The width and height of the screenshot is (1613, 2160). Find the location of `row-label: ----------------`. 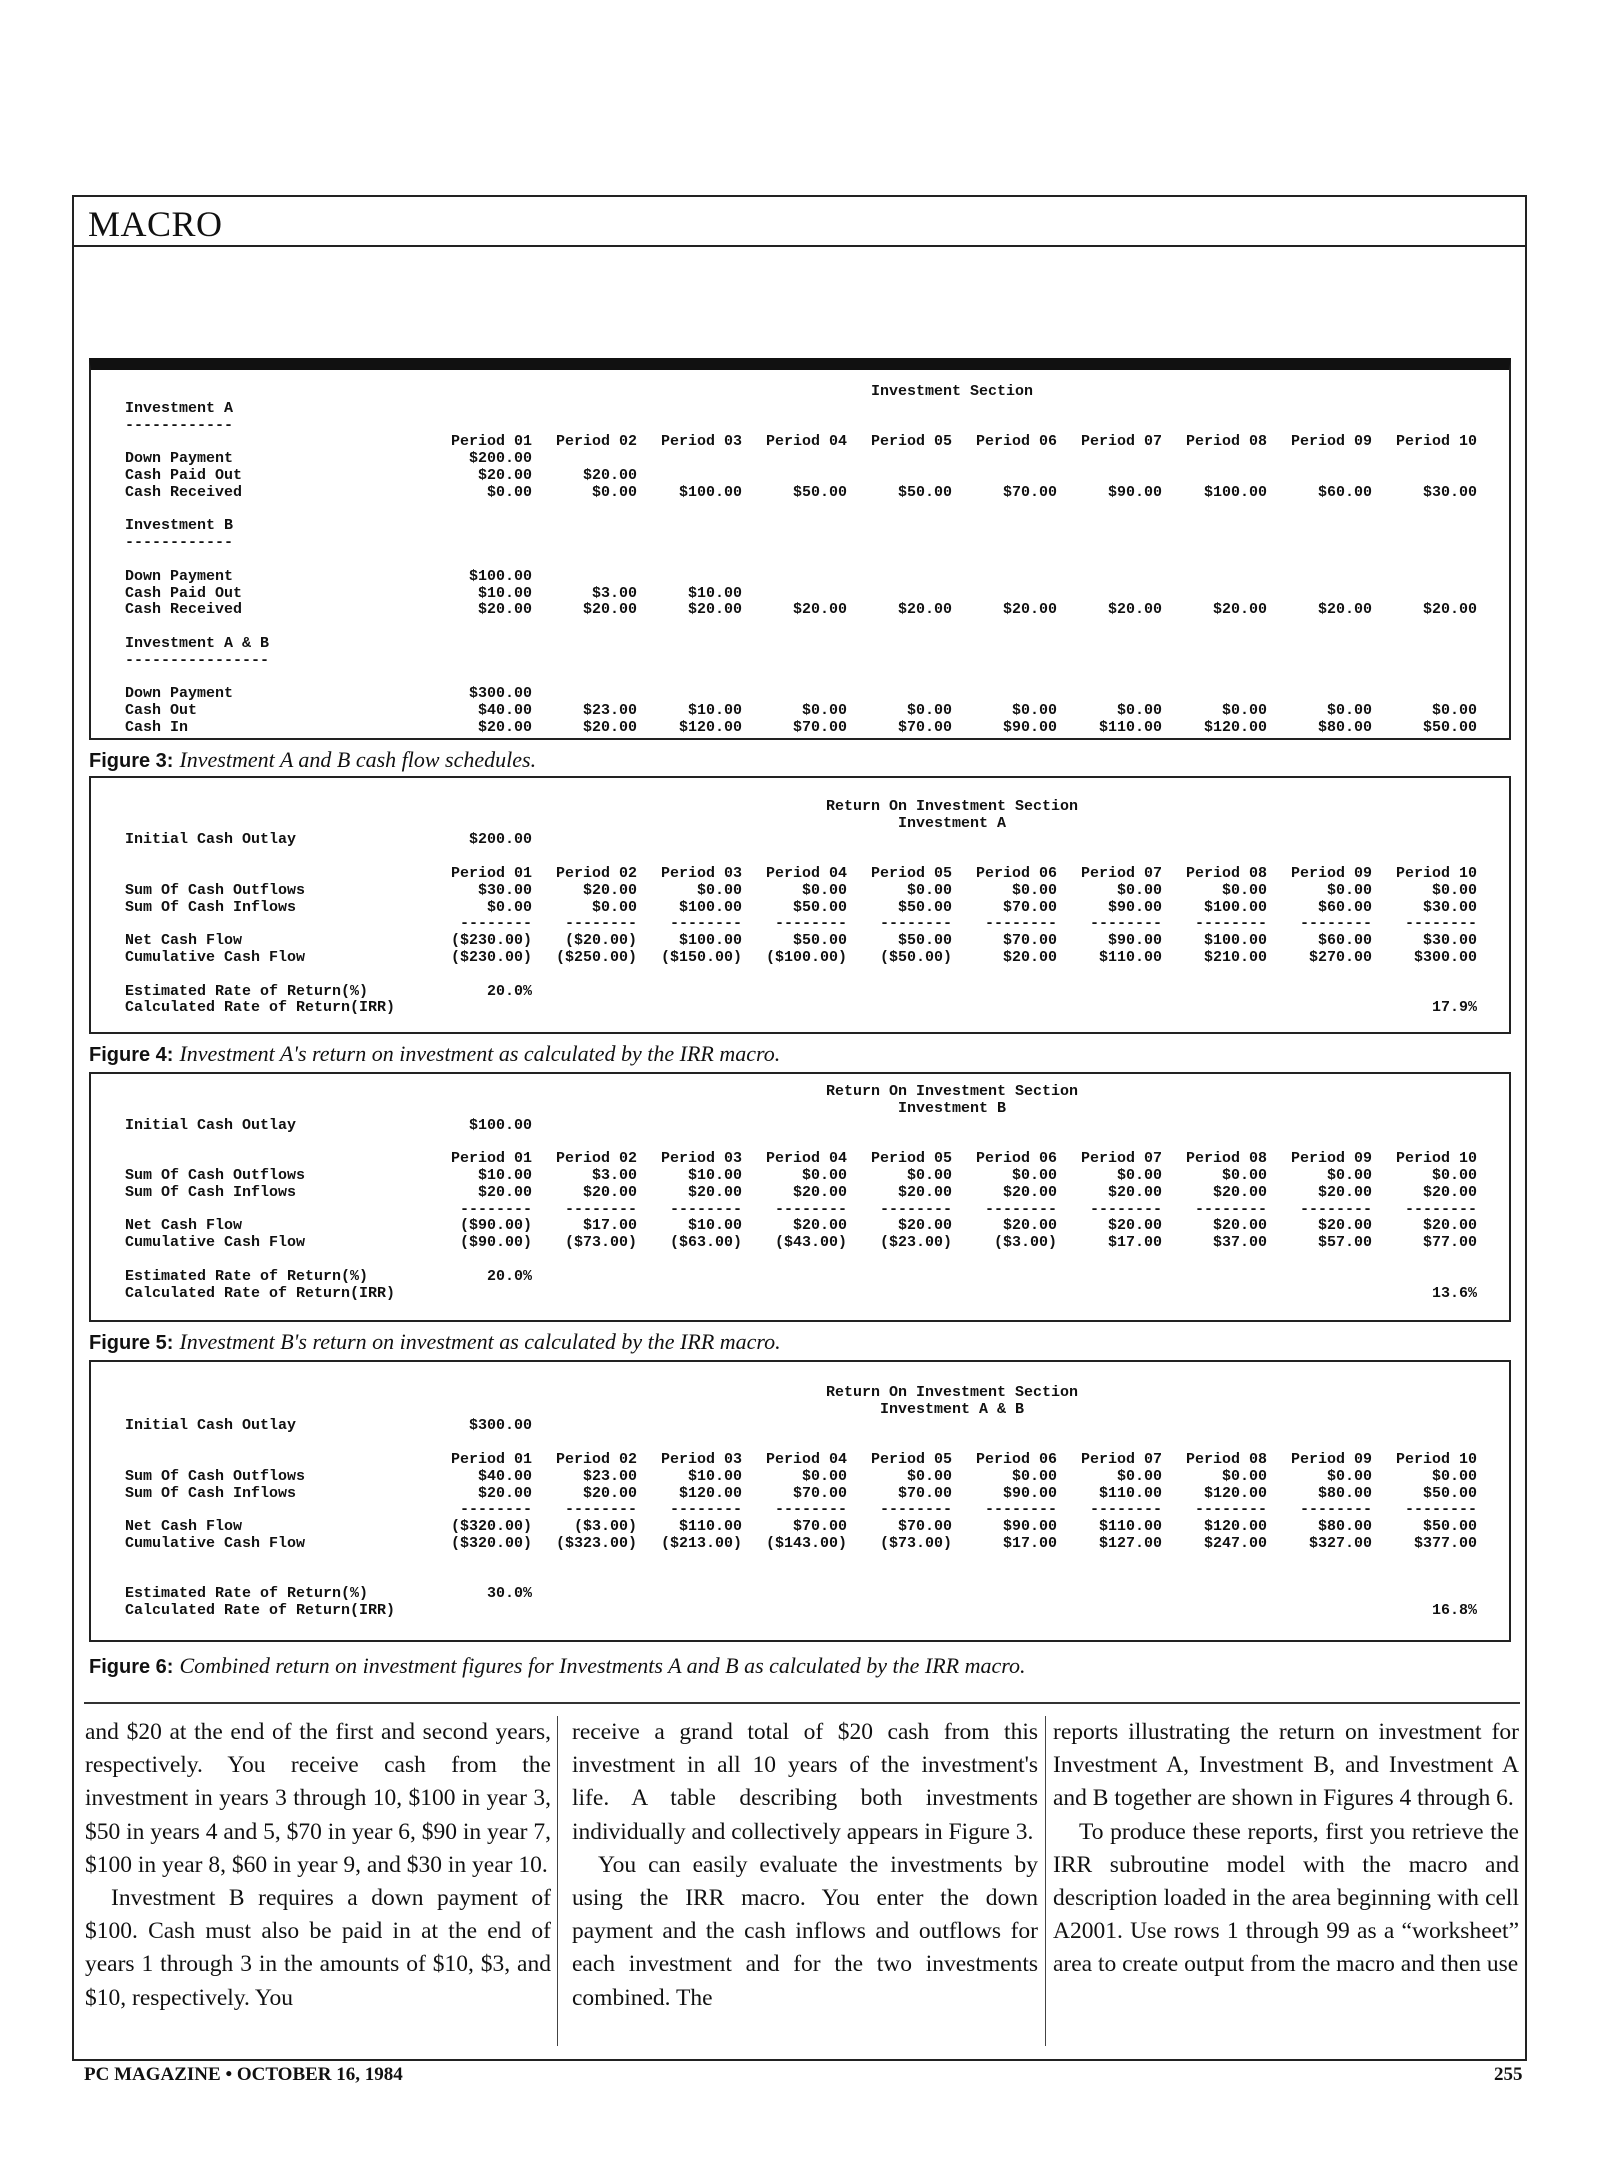

row-label: ---------------- is located at coordinates (197, 660).